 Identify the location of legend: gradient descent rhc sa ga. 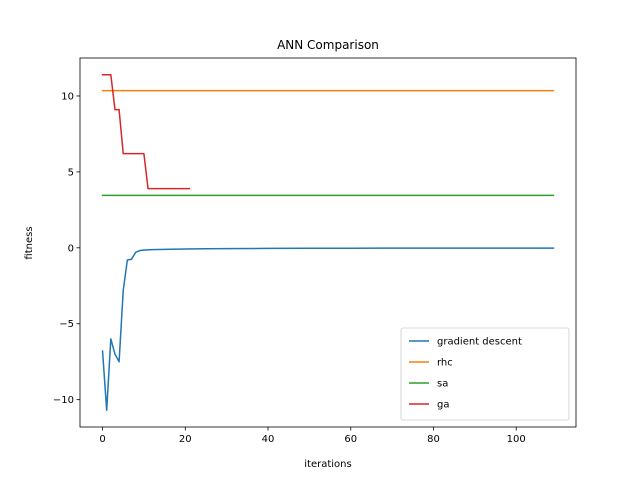
(485, 374).